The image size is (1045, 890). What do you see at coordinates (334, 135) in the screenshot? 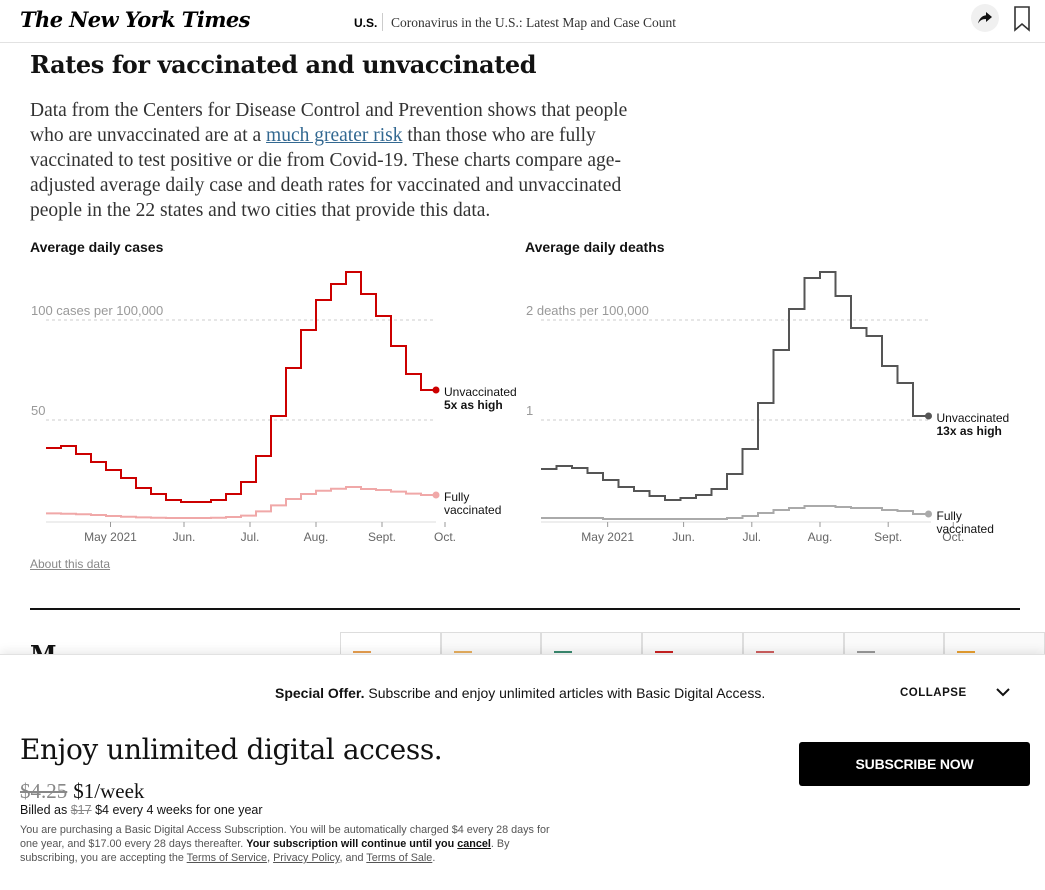
I see `much-greater-risk-link: much greater risk` at bounding box center [334, 135].